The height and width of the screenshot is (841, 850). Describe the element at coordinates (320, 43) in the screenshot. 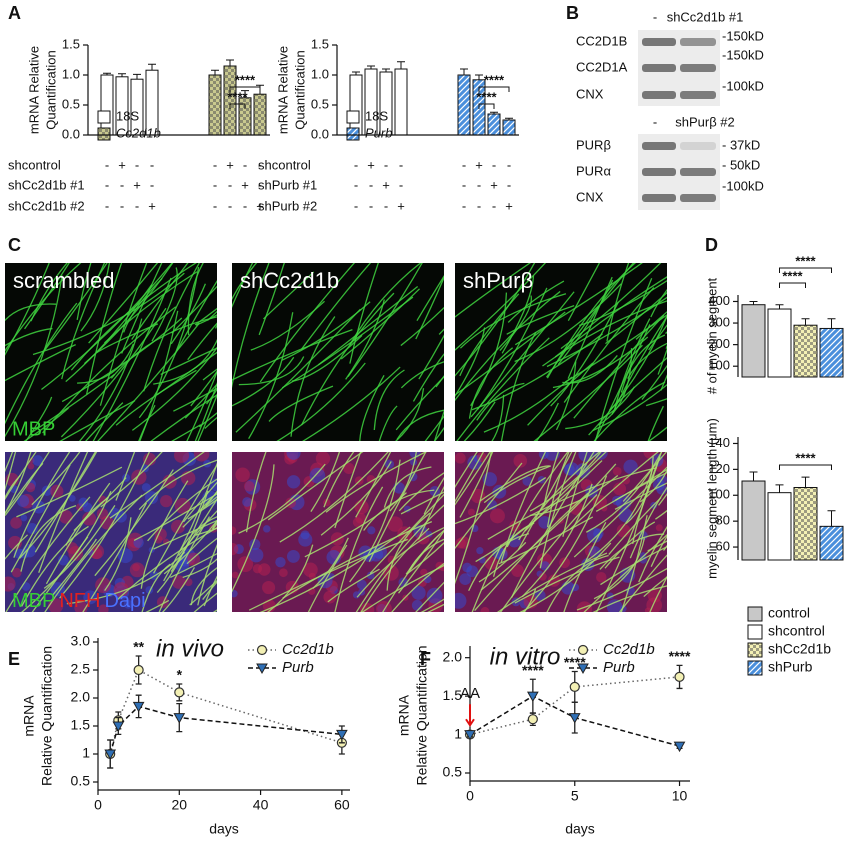

I see `y-tick-label: 1.5` at that location.